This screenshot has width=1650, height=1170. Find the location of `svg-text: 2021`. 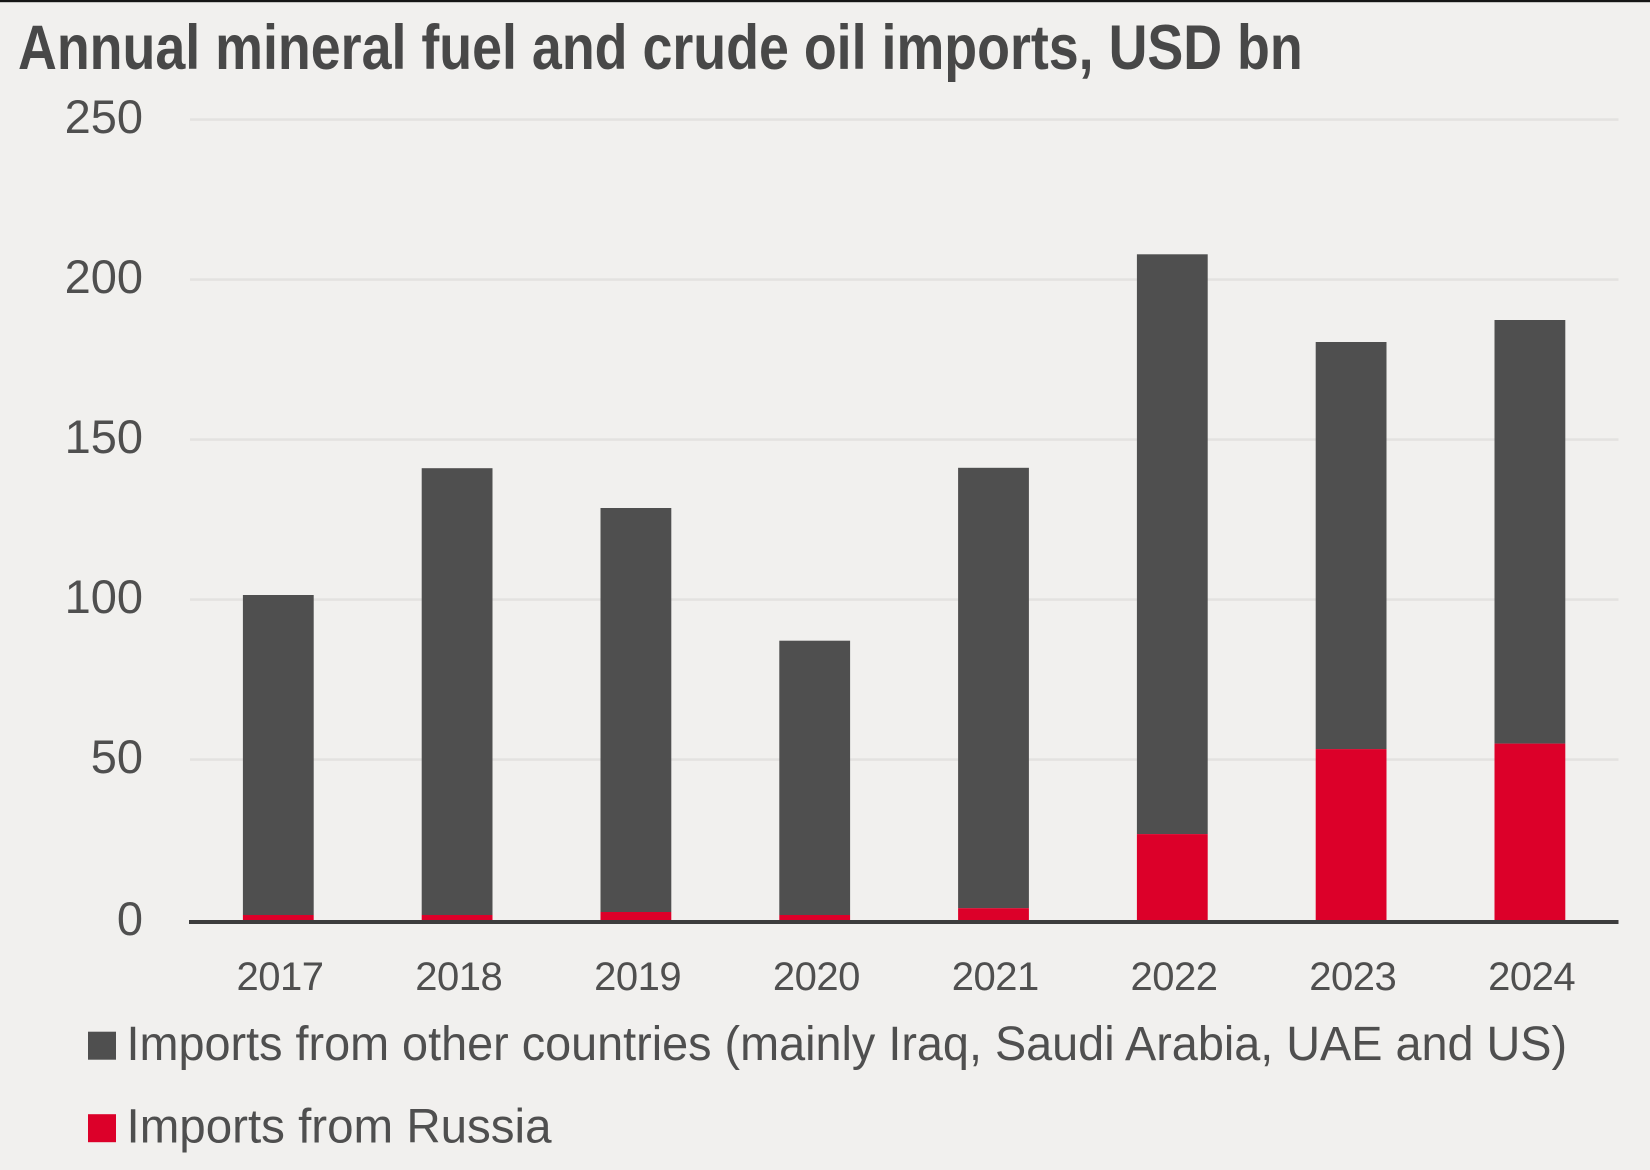

svg-text: 2021 is located at coordinates (995, 977).